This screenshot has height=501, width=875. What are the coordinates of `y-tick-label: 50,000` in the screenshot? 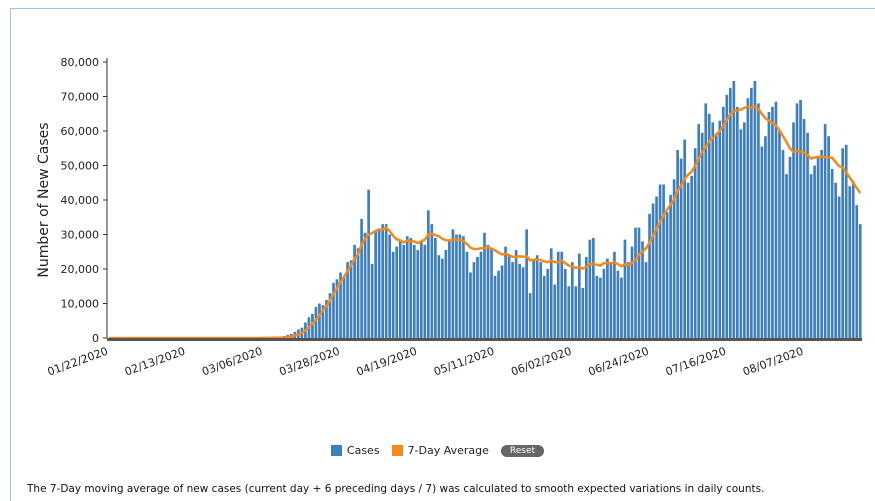 It's located at (80, 166).